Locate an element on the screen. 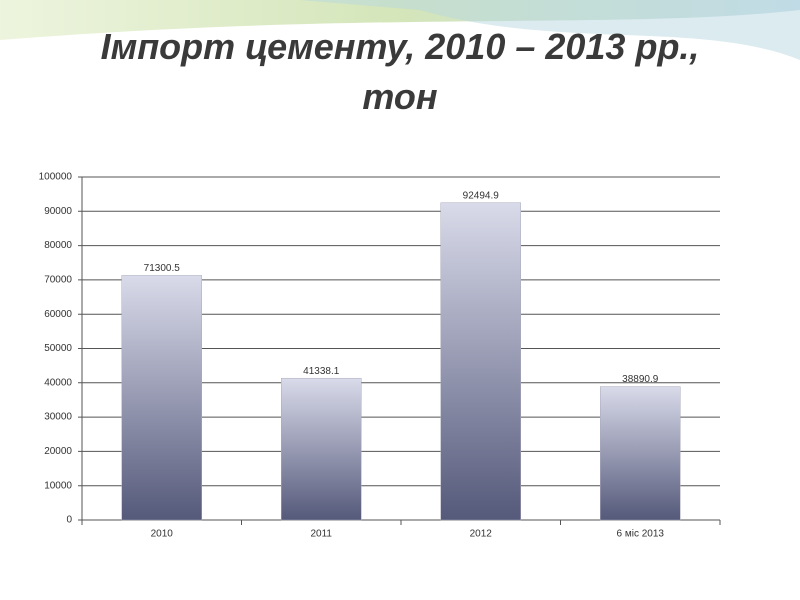 The image size is (800, 600). x-tick-label: 2012 is located at coordinates (481, 534).